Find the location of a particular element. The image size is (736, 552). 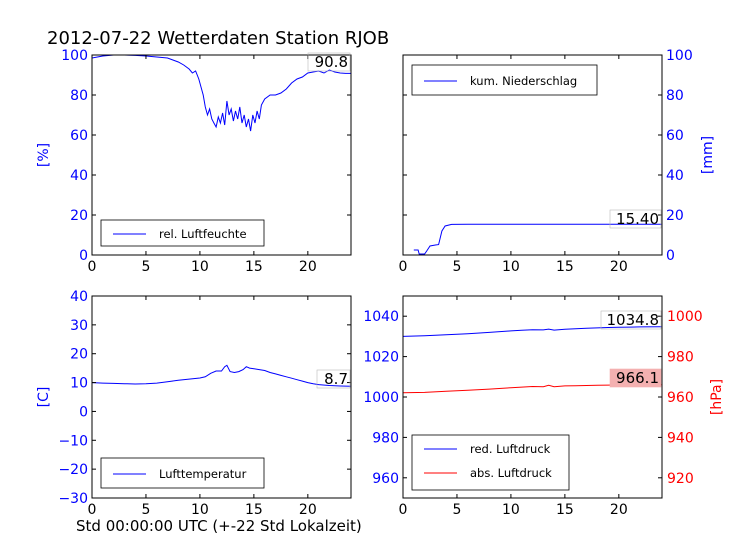

y-tick-label: 960 is located at coordinates (385, 479).